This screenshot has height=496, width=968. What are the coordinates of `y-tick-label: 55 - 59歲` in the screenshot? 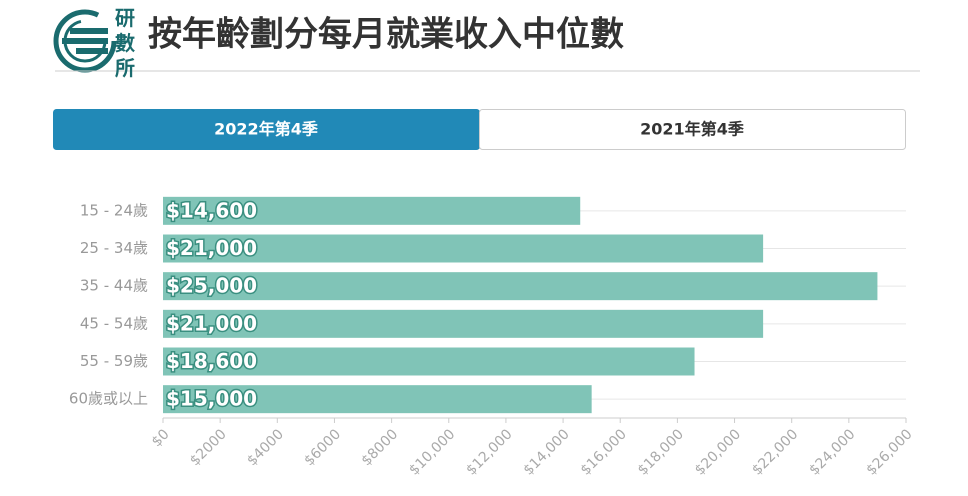 It's located at (114, 361).